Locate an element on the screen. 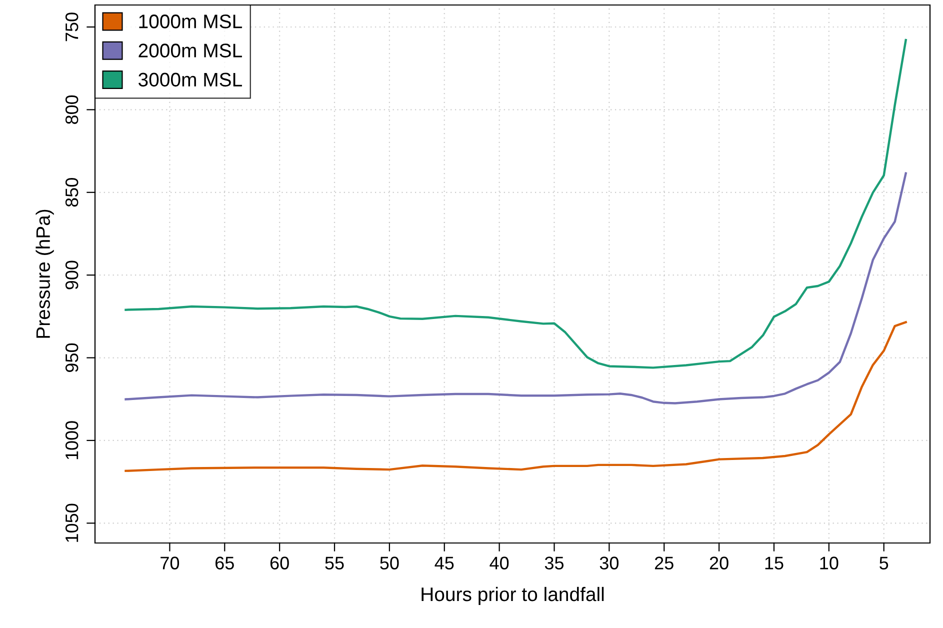  x-tick-label: 20 is located at coordinates (719, 563).